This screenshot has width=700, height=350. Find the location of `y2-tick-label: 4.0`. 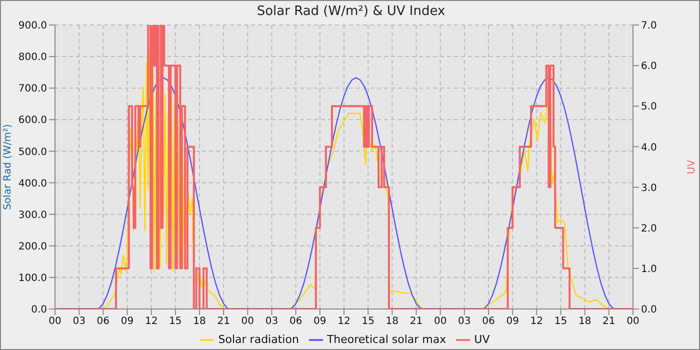

y2-tick-label: 4.0 is located at coordinates (649, 148).